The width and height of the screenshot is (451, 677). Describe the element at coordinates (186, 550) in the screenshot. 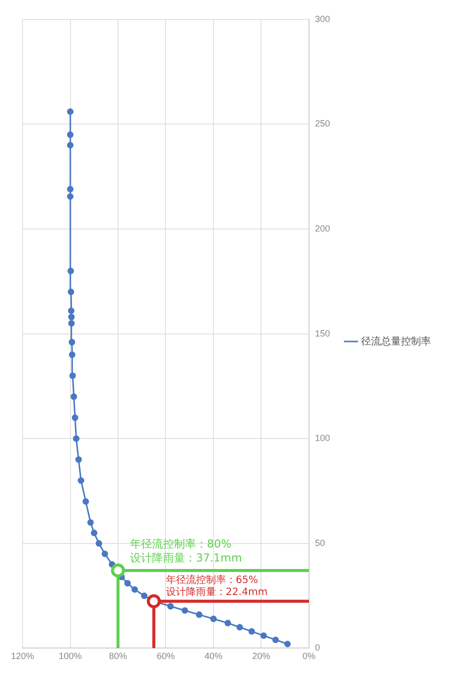

I see `annotation: 年径流控制率：80% 设计降雨量：37.1mm` at that location.